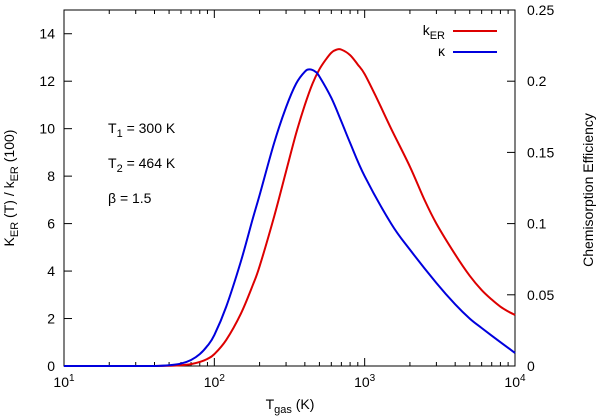 This screenshot has width=600, height=418. What do you see at coordinates (51, 224) in the screenshot?
I see `y-left-tick-label: 6` at bounding box center [51, 224].